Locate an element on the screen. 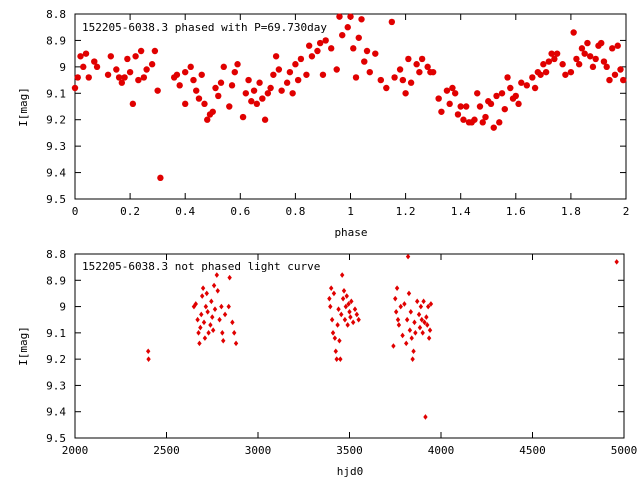 Image resolution: width=640 pixels, height=485 pixels. x-tick-label-unphased: 4500 is located at coordinates (532, 450).